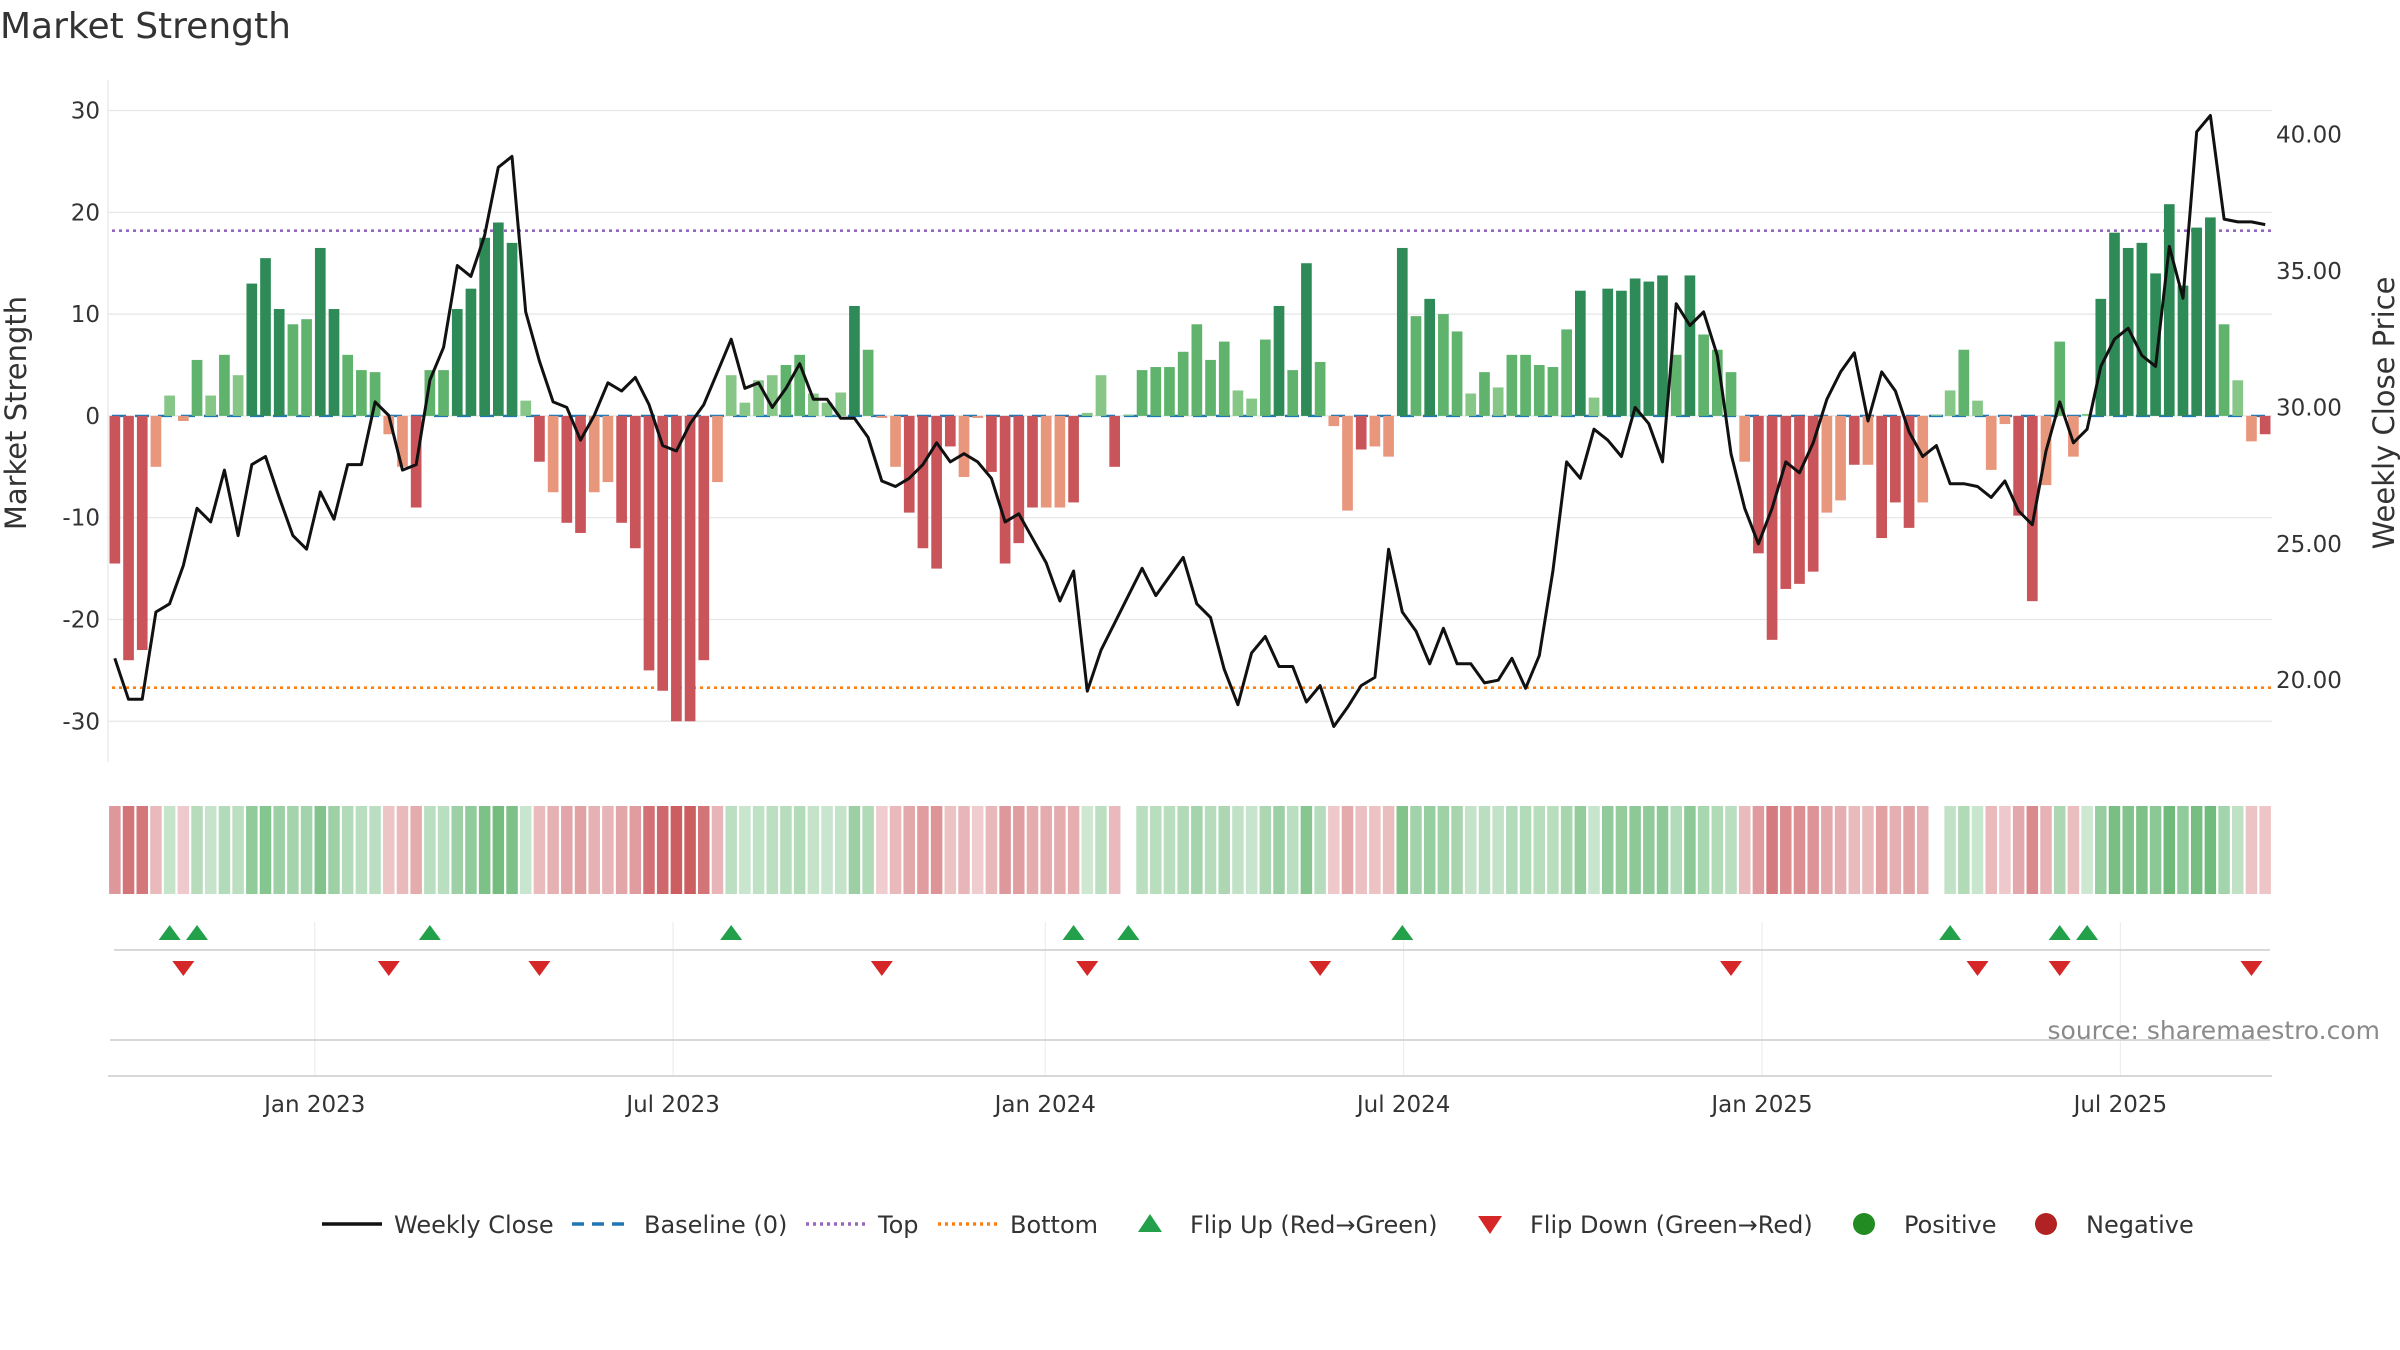 Image resolution: width=2400 pixels, height=1350 pixels. Describe the element at coordinates (2309, 681) in the screenshot. I see `y2-tick-label: 20.00` at that location.